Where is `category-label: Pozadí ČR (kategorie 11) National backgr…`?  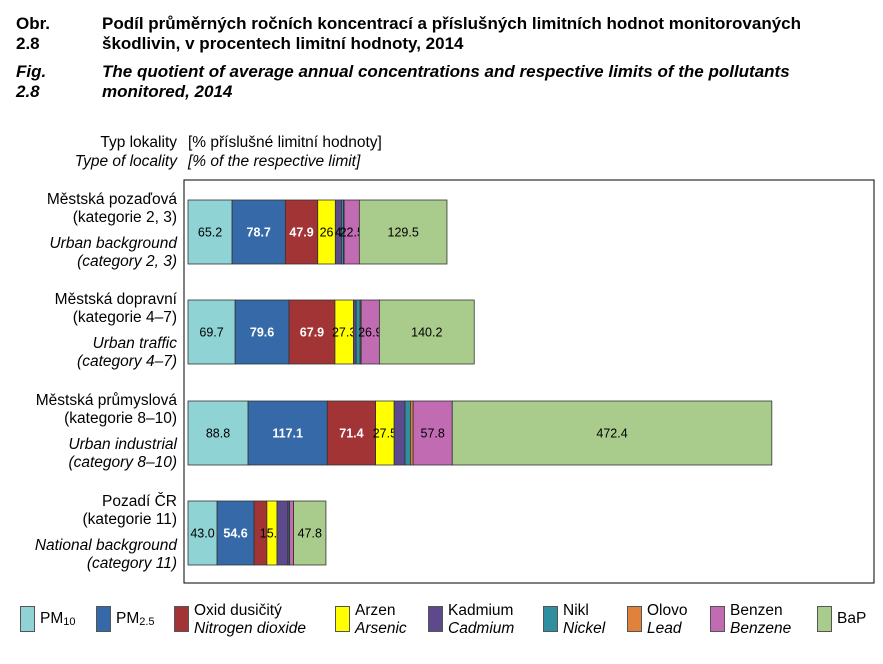 category-label: Pozadí ČR (kategorie 11) National backgr… is located at coordinates (106, 532).